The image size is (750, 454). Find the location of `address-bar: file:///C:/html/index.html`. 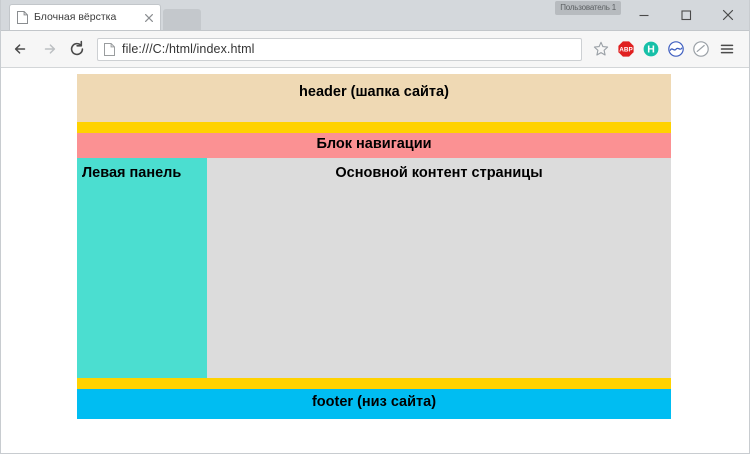

address-bar: file:///C:/html/index.html is located at coordinates (339, 49).